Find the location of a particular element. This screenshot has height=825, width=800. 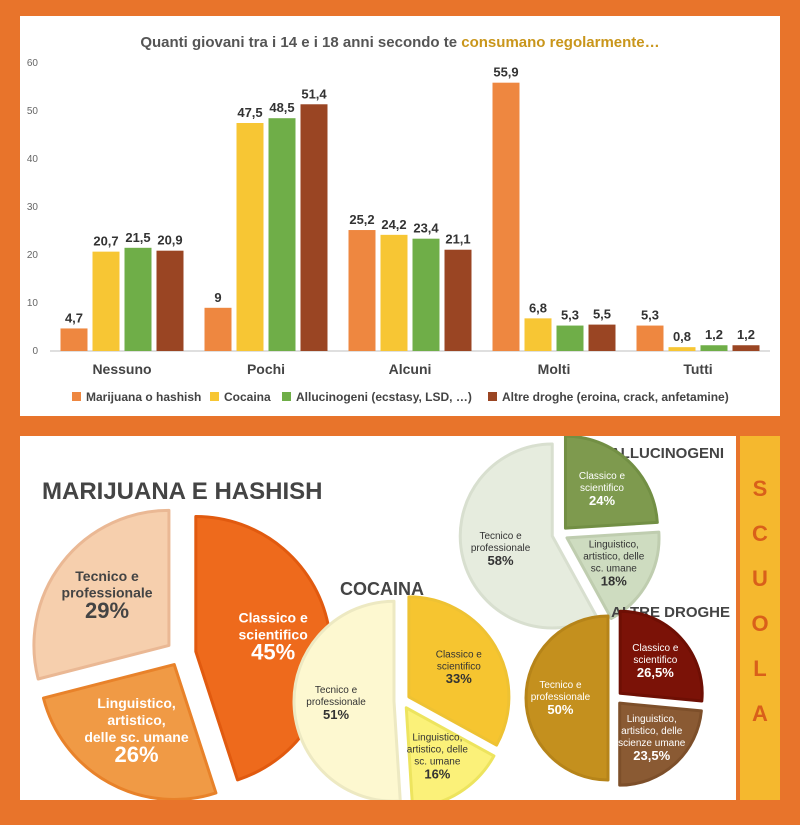

scuola-letter: S is located at coordinates (760, 488).